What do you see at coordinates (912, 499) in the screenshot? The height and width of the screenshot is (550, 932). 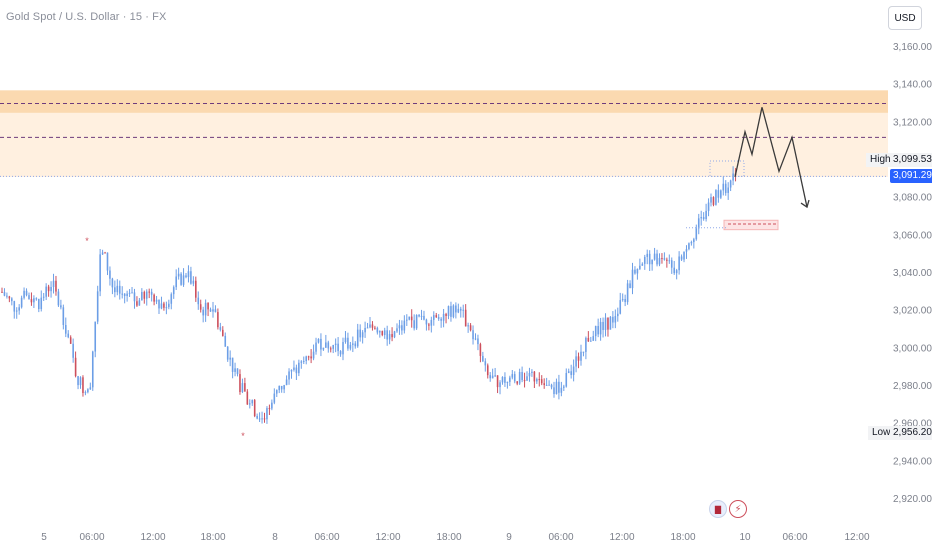 I see `y-tick-label: 2,920.00` at bounding box center [912, 499].